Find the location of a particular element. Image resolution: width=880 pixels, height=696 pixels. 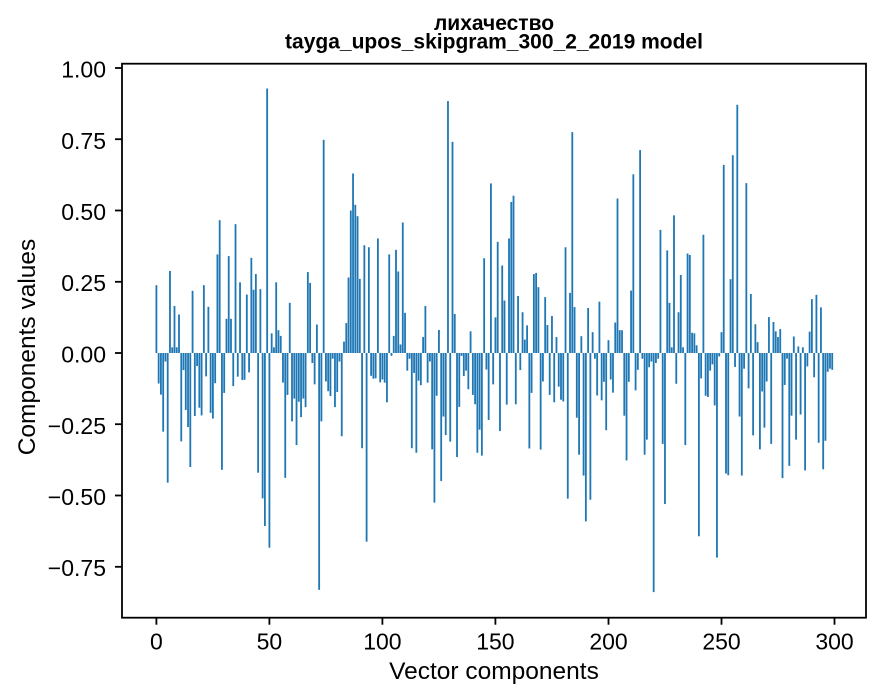

svg-text: 300 is located at coordinates (834, 642).